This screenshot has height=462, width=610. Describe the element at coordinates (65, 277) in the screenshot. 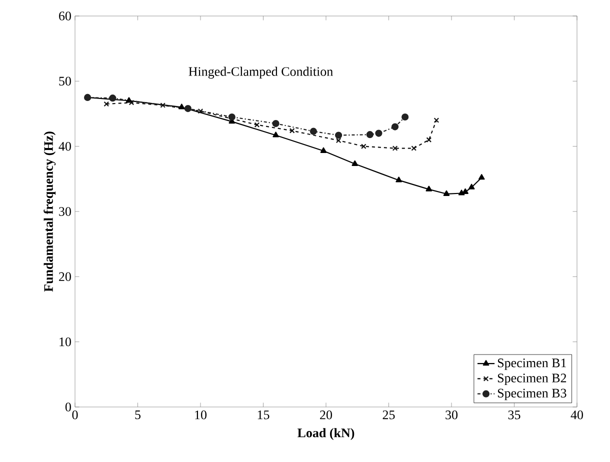

I see `y-tick-label: 20` at that location.